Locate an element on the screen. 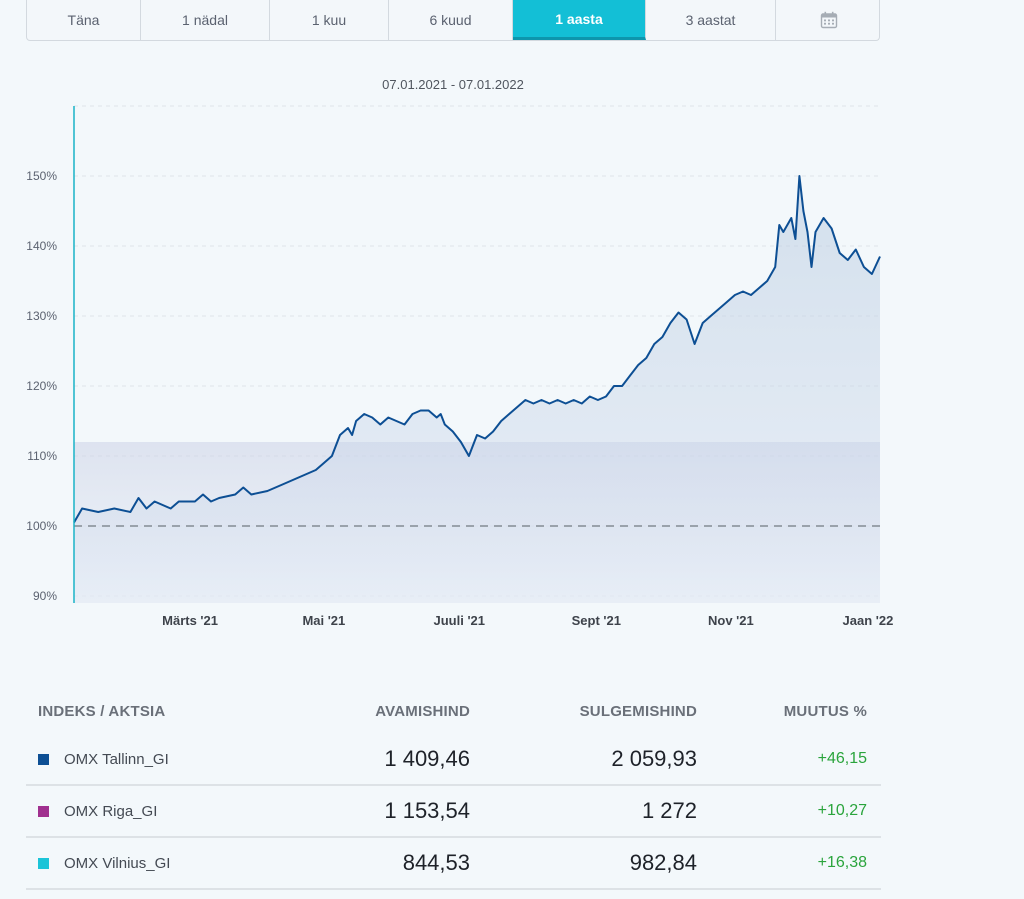 The width and height of the screenshot is (1024, 899). table-row: OMX Riga_GI 1 153,54 1 272 +10,27 is located at coordinates (453, 812).